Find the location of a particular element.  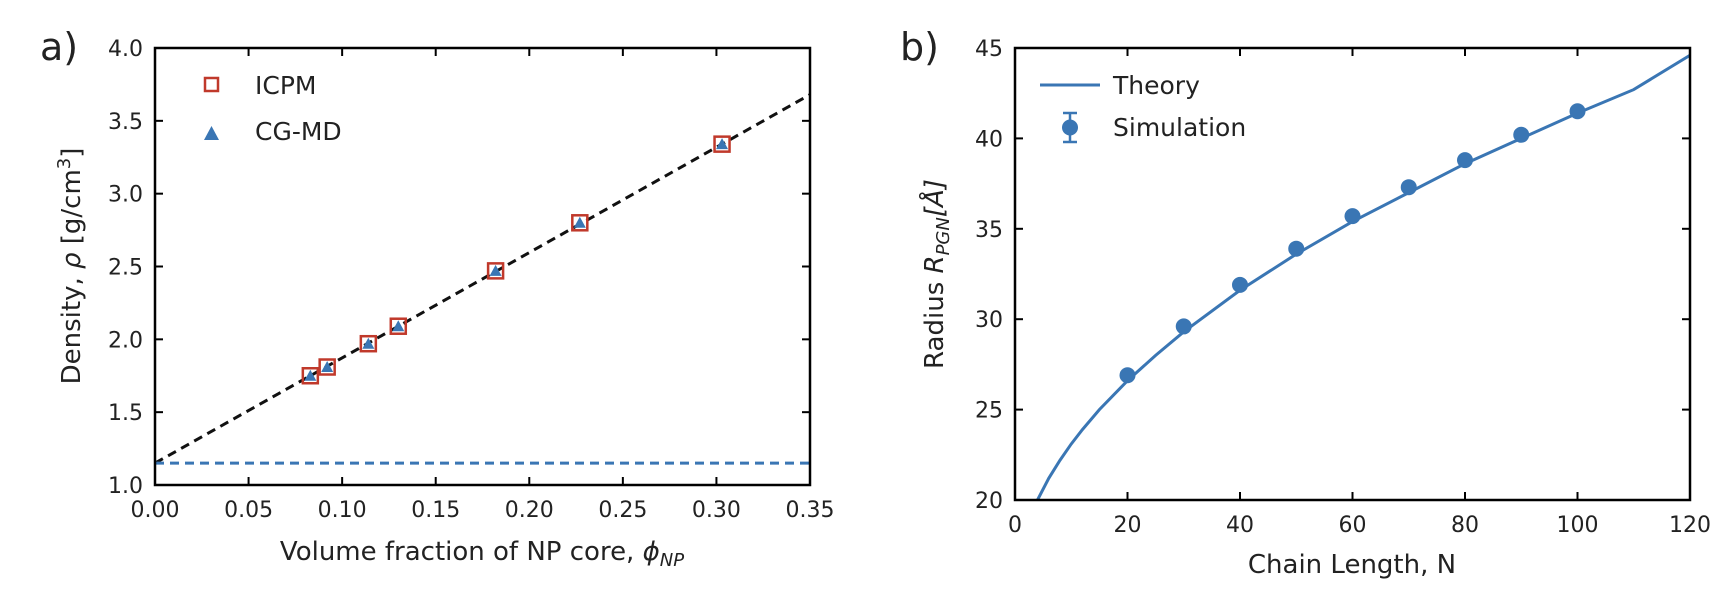

panel-b-x-tick-label: 40 is located at coordinates (1240, 525).